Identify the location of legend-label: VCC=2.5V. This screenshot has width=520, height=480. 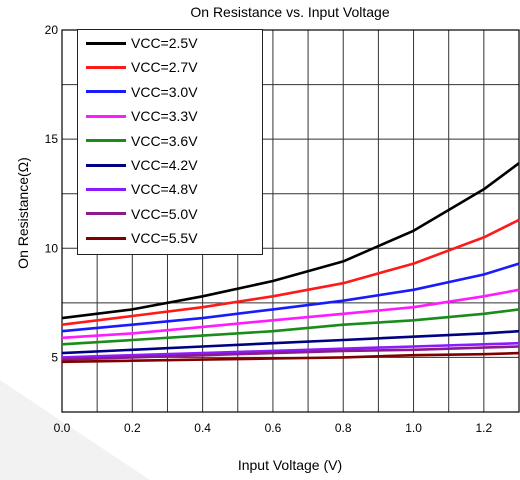
(164, 43).